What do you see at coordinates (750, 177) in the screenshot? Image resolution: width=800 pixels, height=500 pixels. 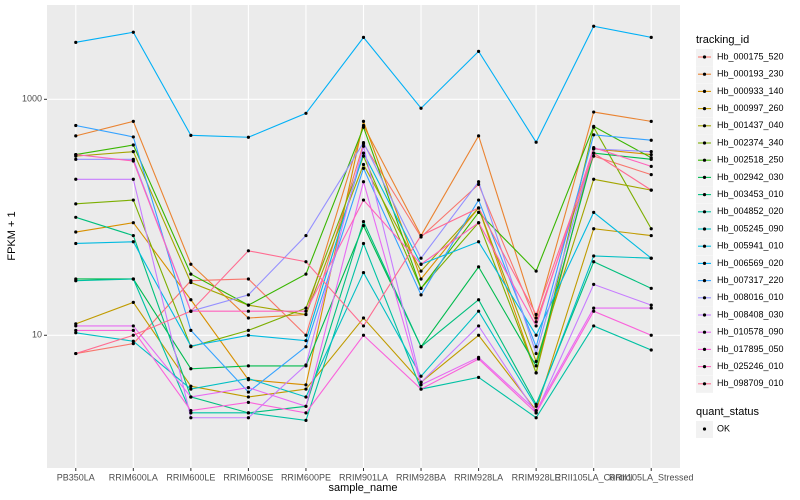 I see `legend-label: Hb_002942_030` at bounding box center [750, 177].